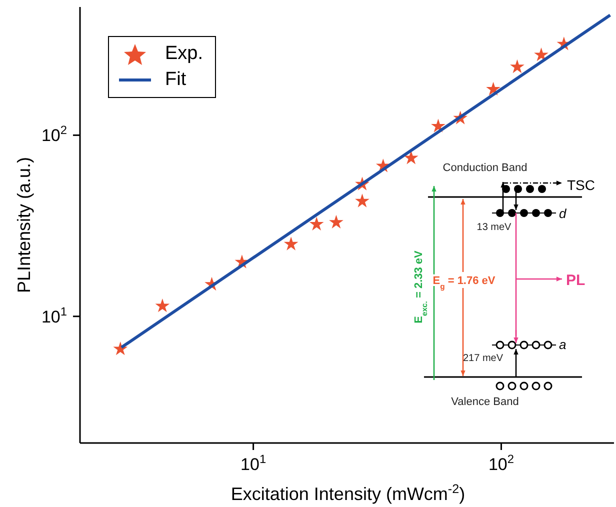 The width and height of the screenshot is (616, 507). I want to click on x-axis-title: Excitation Intensity (mWcm$^{-2}$), so click(348, 493).